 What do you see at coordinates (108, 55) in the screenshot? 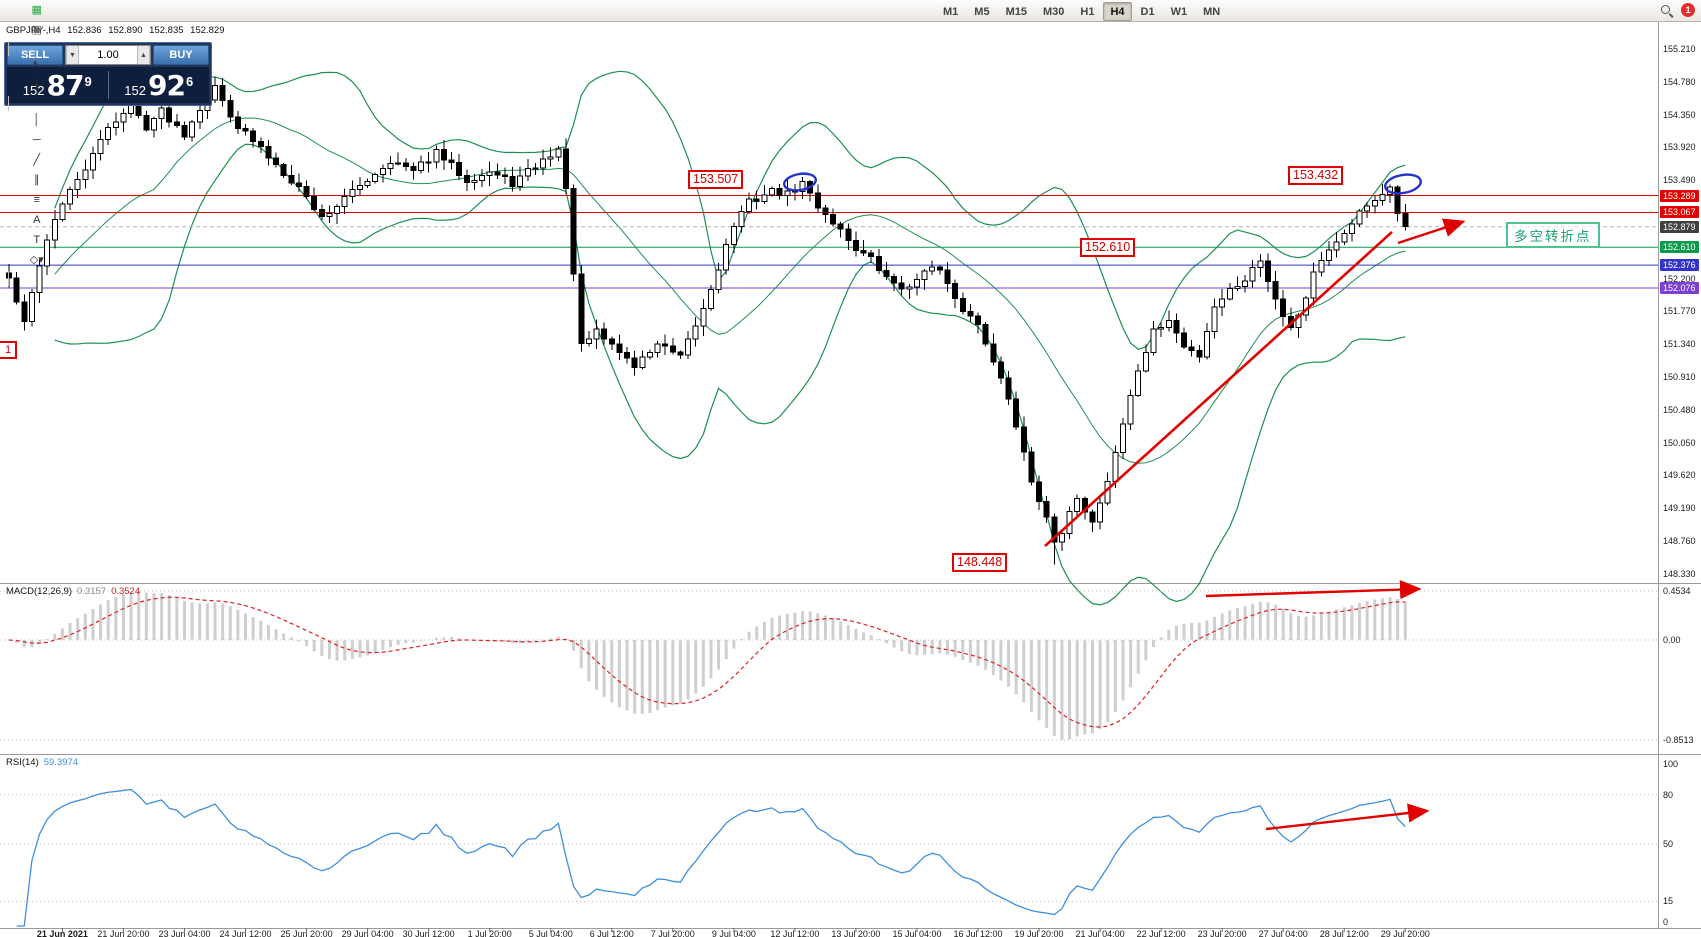
I see `volume-input` at bounding box center [108, 55].